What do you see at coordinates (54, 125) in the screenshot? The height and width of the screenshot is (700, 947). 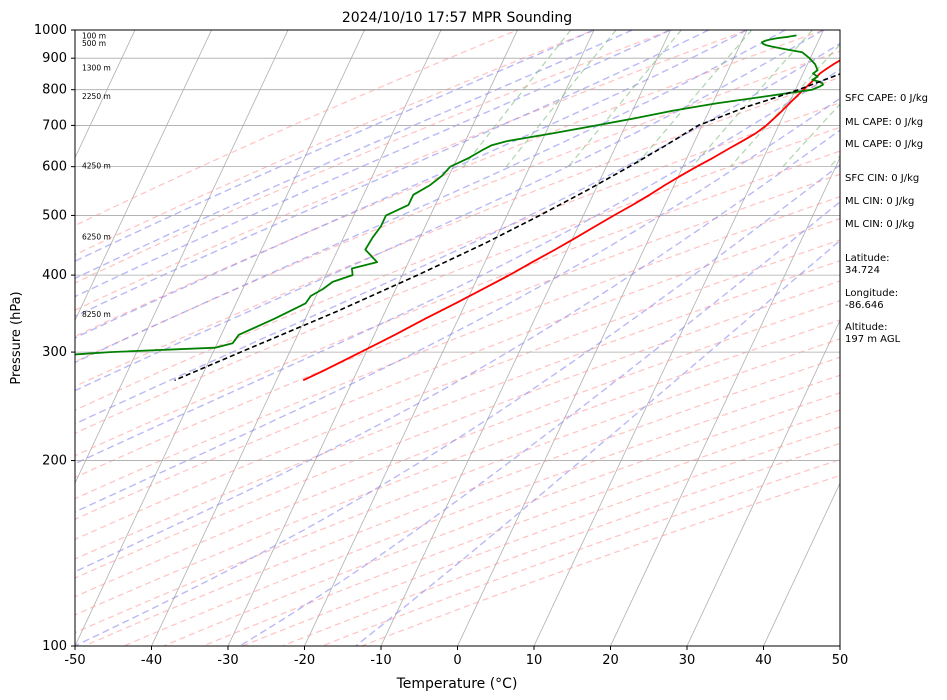 I see `y-tick-label: 700` at bounding box center [54, 125].